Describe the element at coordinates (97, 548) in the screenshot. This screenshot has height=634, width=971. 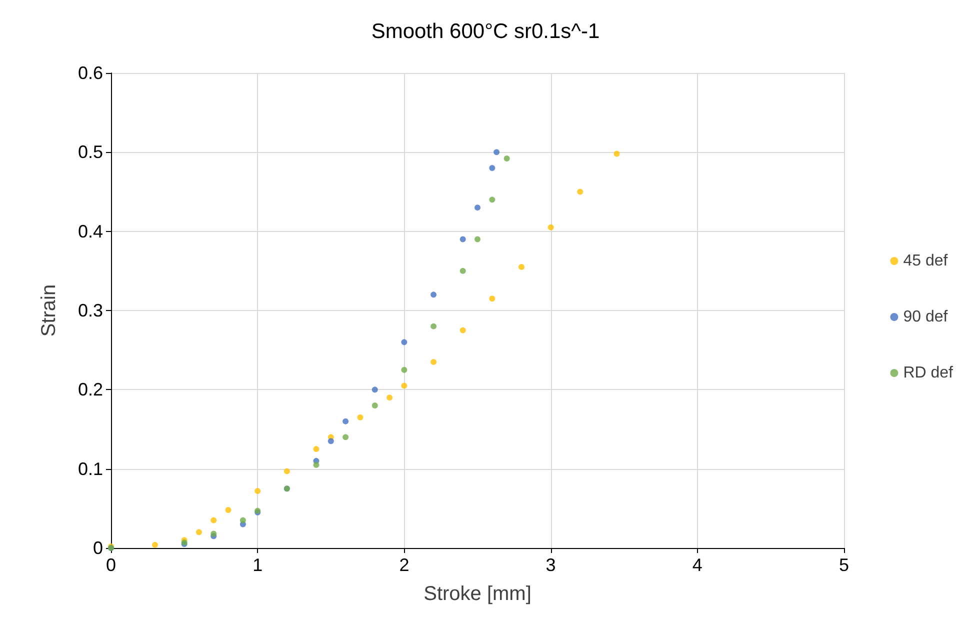
I see `y-tick-label: 0` at that location.